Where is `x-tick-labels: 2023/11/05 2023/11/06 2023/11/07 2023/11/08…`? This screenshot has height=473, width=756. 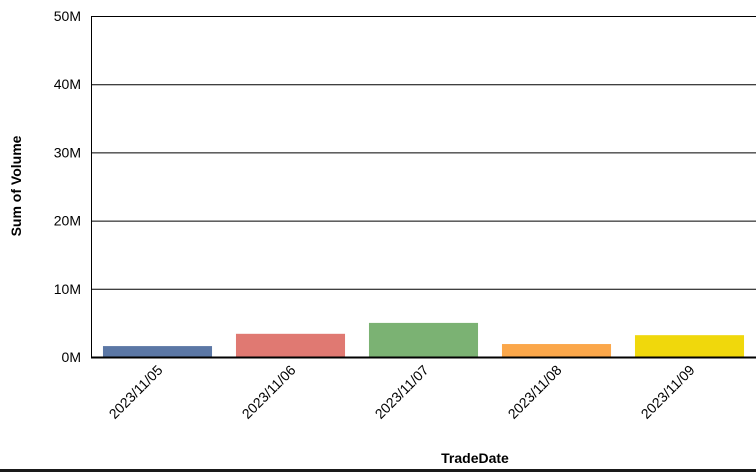
x-tick-labels: 2023/11/05 2023/11/06 2023/11/07 2023/11/08… is located at coordinates (401, 392).